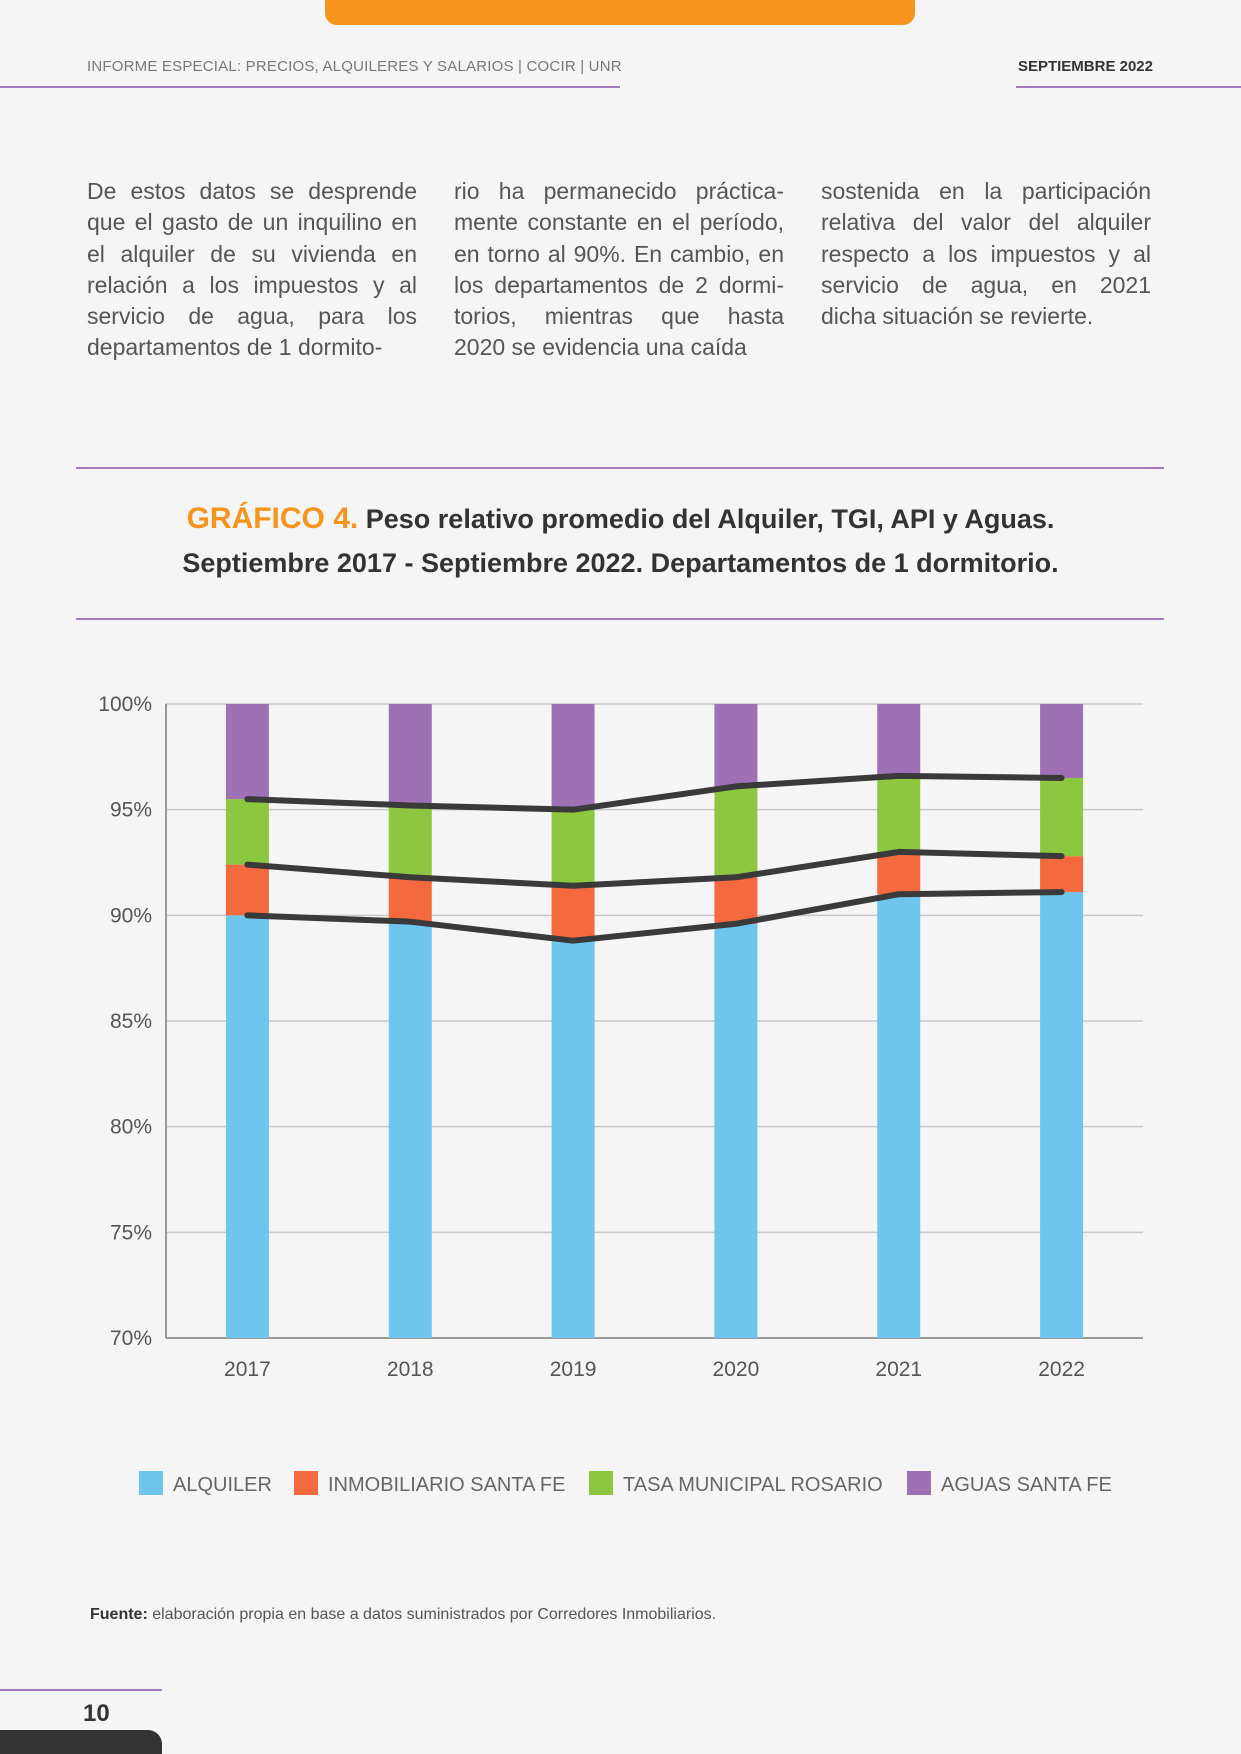 The image size is (1241, 1754). I want to click on text-line: servicio de agua, en 2021, so click(986, 284).